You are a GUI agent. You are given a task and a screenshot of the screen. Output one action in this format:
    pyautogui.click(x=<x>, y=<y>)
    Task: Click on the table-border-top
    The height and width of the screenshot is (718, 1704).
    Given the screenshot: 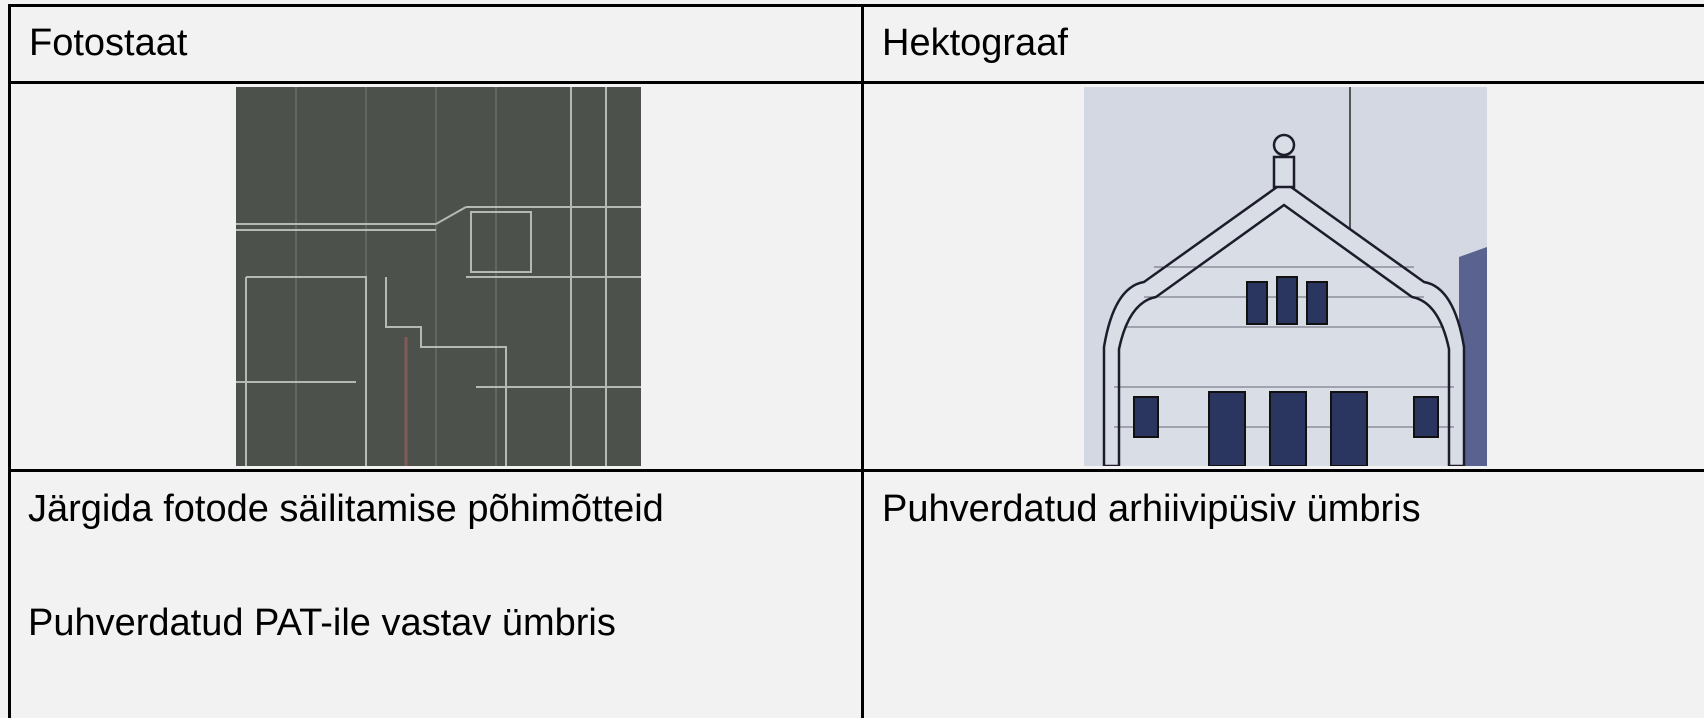 What is the action you would take?
    pyautogui.click(x=856, y=5)
    